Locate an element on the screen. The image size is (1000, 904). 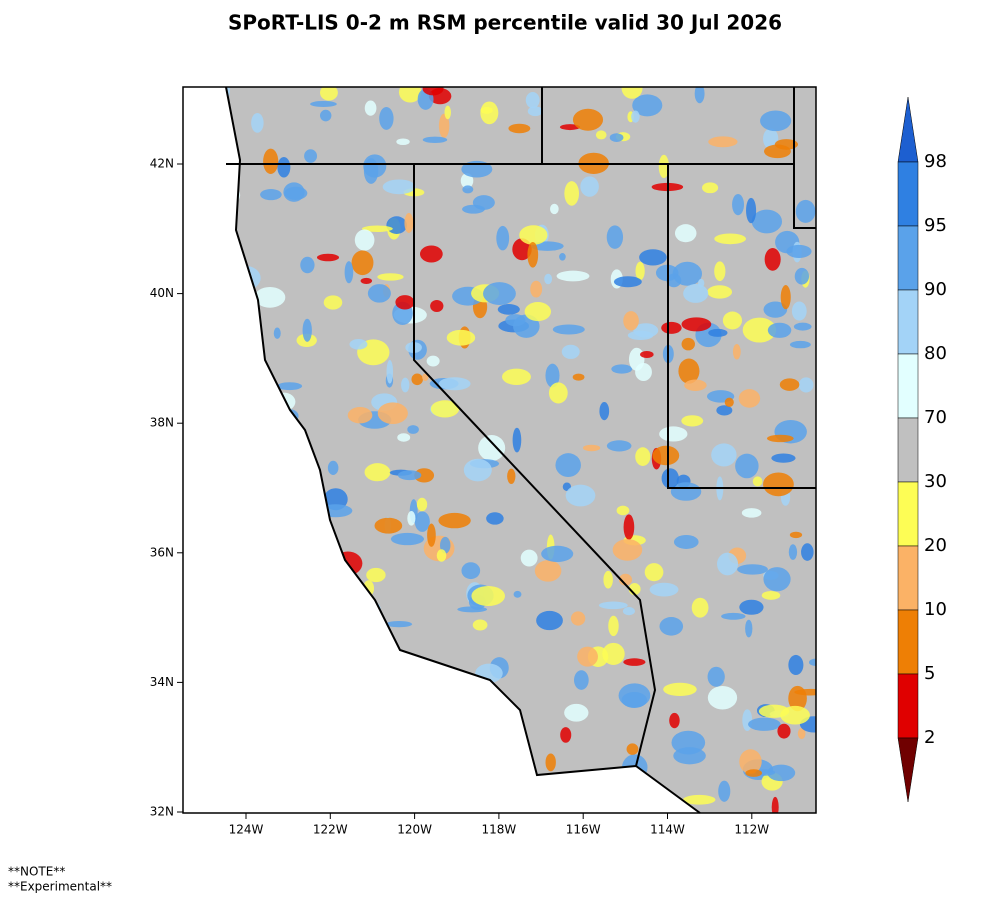
colorbar-label: 20 is located at coordinates (935, 545).